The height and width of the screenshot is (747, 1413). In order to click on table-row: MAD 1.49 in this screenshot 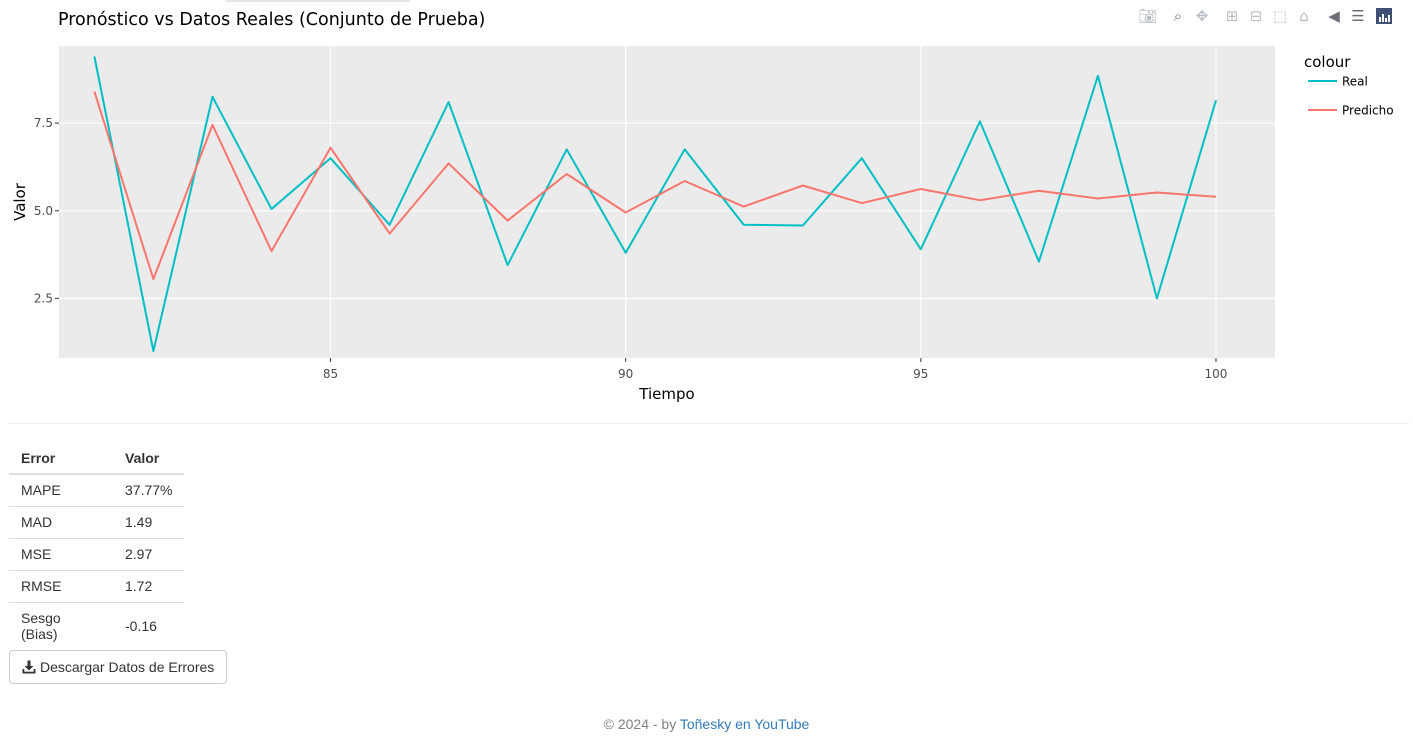, I will do `click(97, 522)`.